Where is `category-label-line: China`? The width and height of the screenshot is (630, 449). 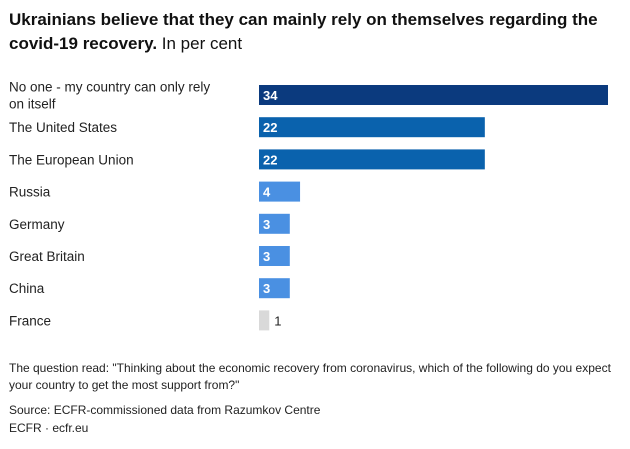 category-label-line: China is located at coordinates (27, 288).